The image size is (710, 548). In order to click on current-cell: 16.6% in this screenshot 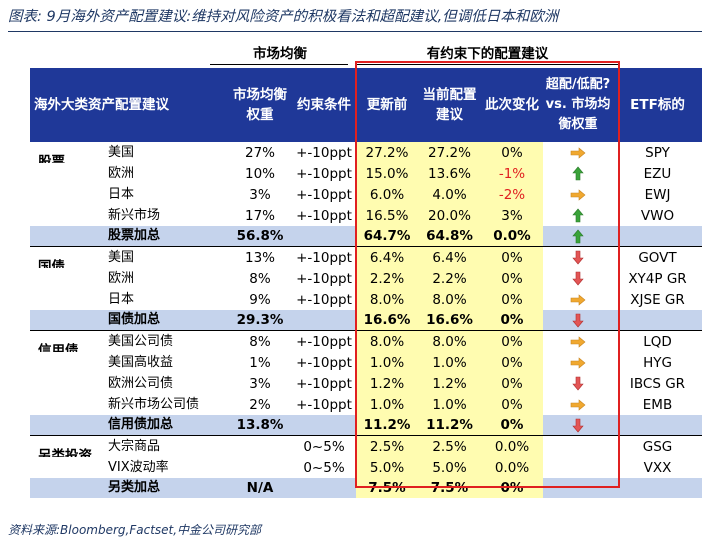, I will do `click(449, 320)`.